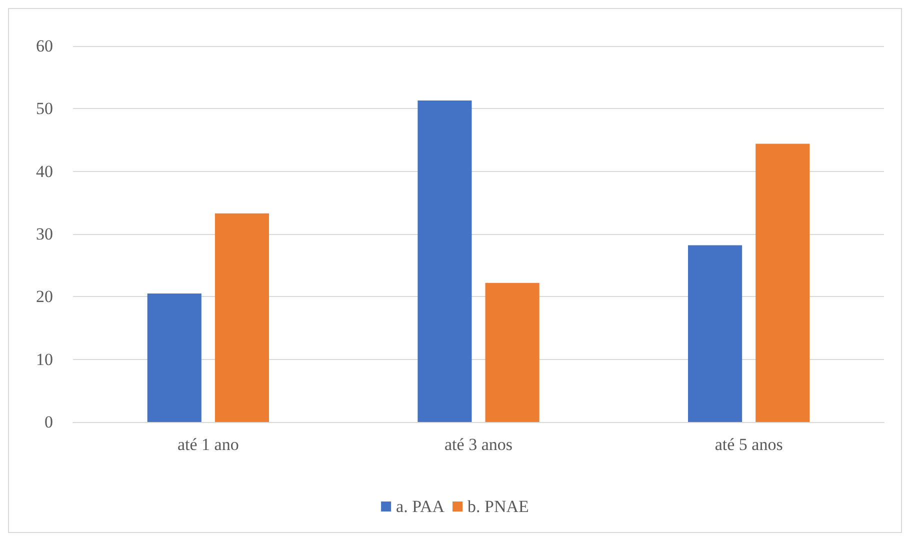 This screenshot has height=543, width=912. Describe the element at coordinates (498, 506) in the screenshot. I see `legend-label: b. PNAE` at that location.